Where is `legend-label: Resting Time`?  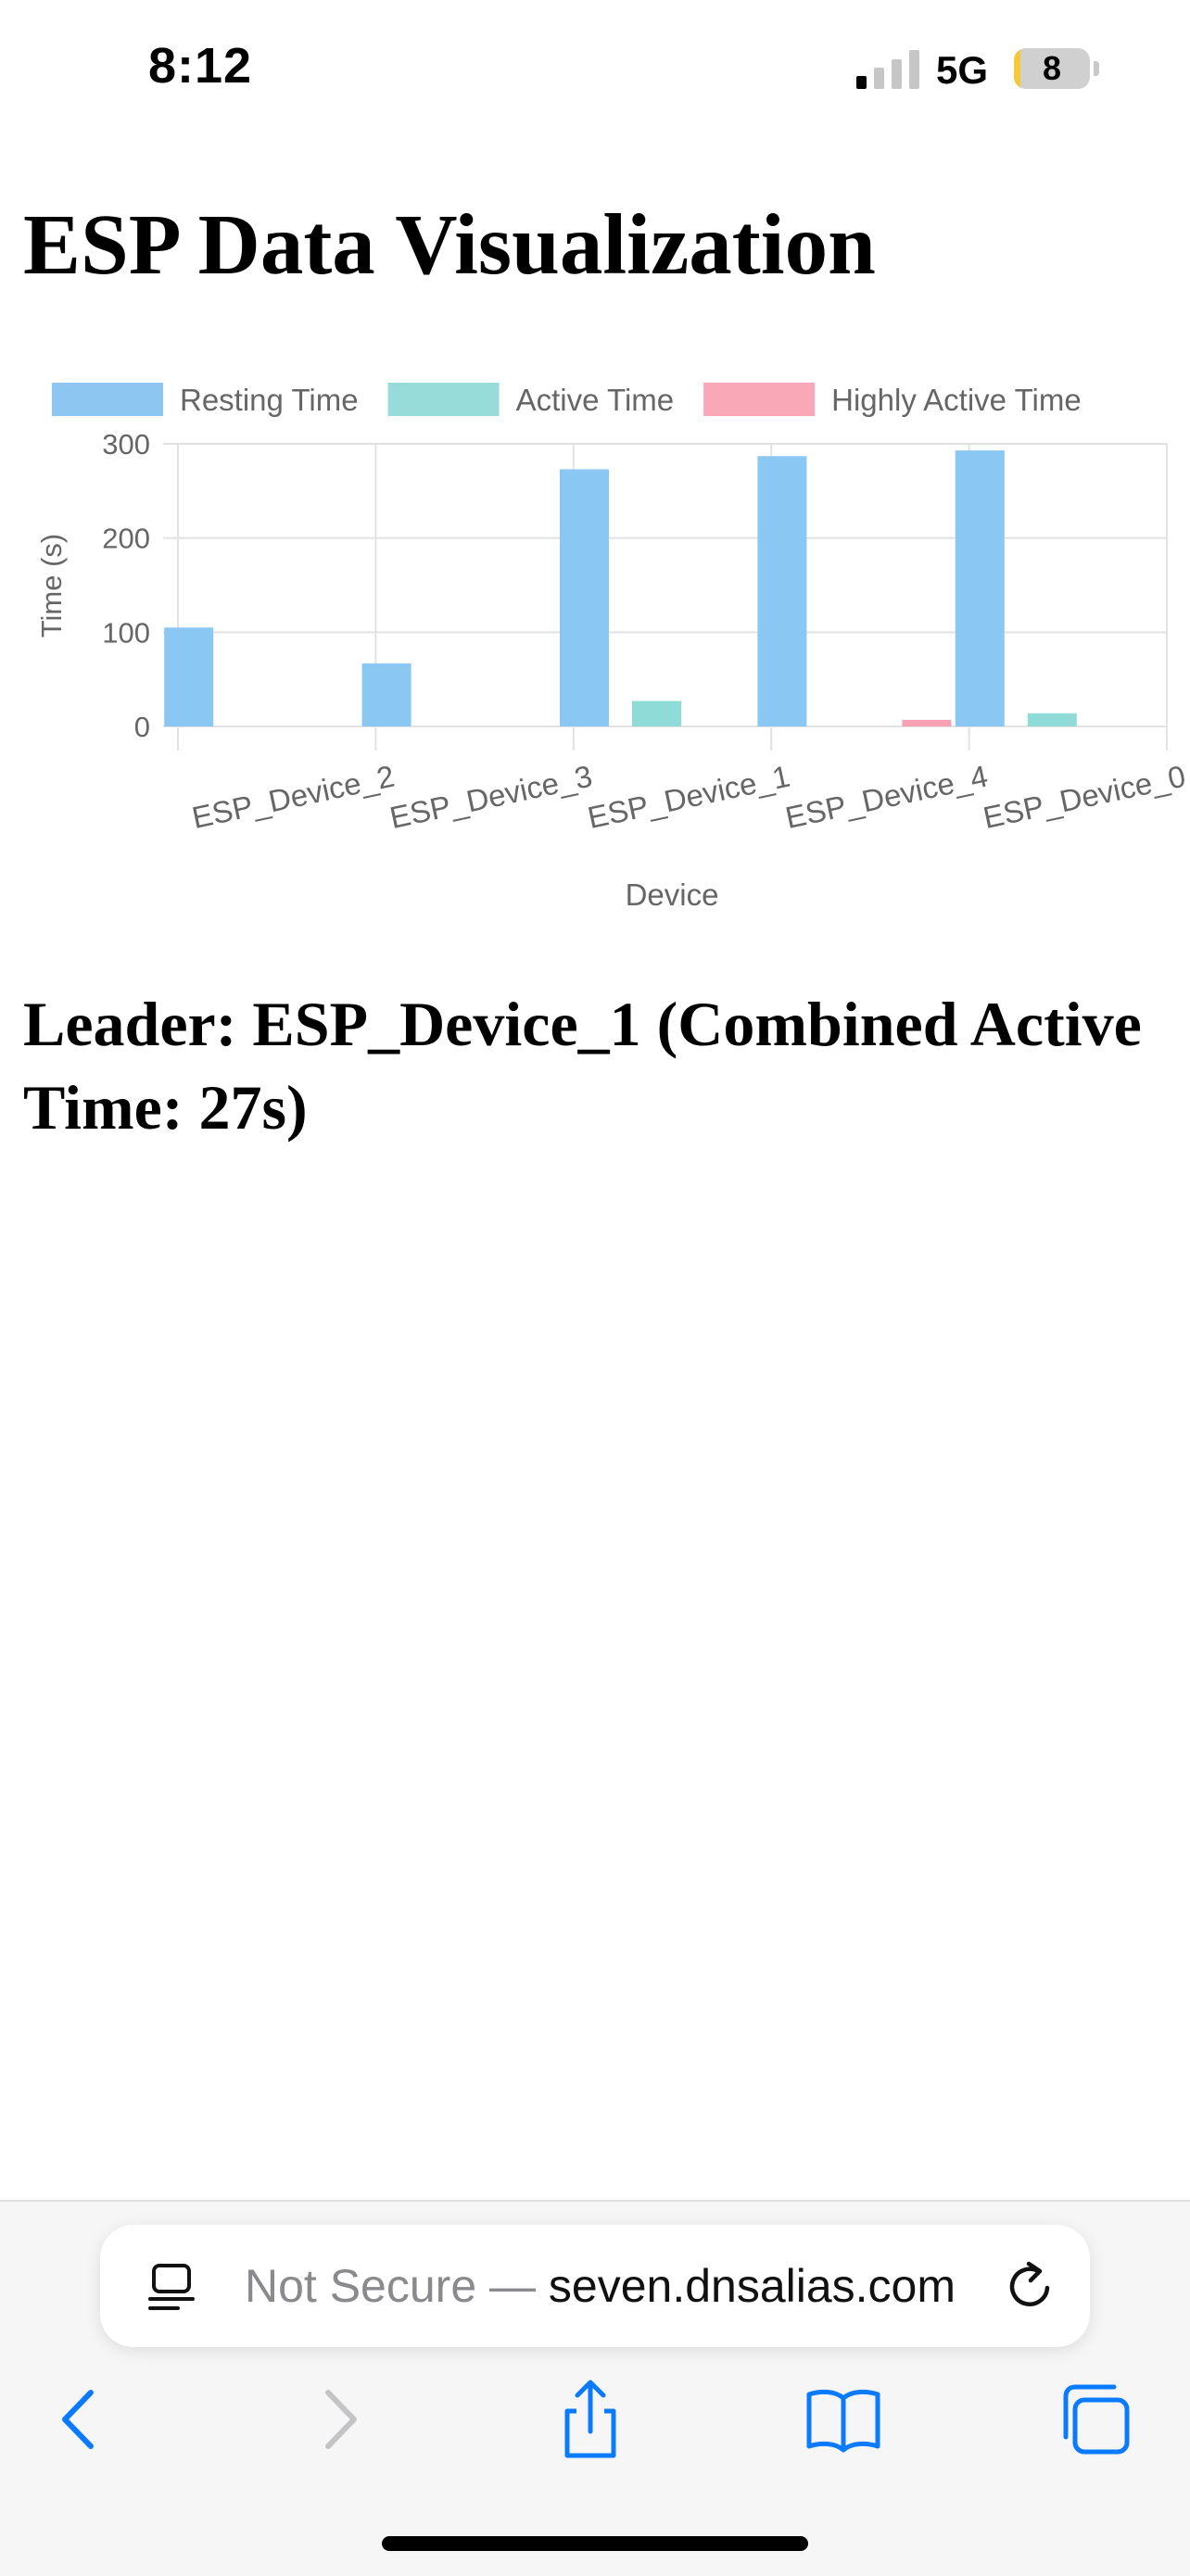 legend-label: Resting Time is located at coordinates (269, 400).